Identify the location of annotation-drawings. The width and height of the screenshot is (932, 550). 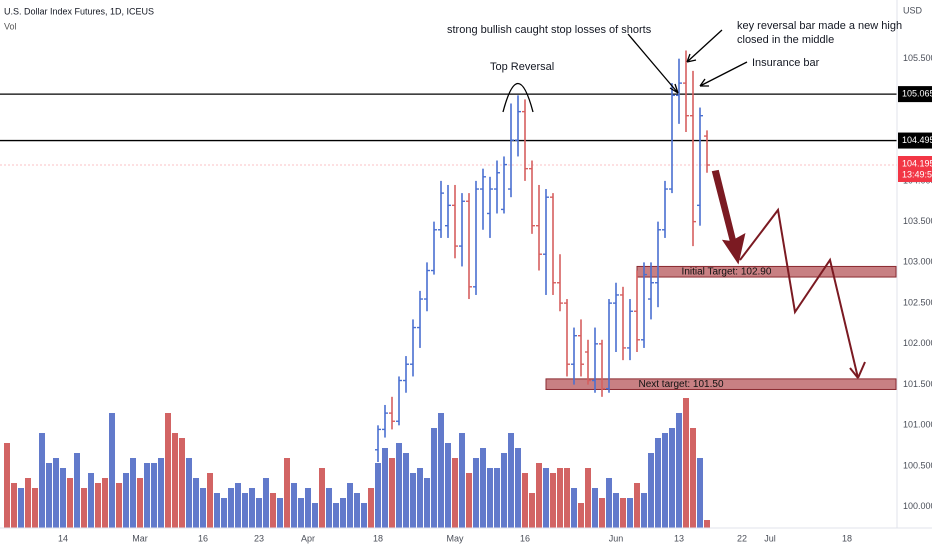
(625, 71).